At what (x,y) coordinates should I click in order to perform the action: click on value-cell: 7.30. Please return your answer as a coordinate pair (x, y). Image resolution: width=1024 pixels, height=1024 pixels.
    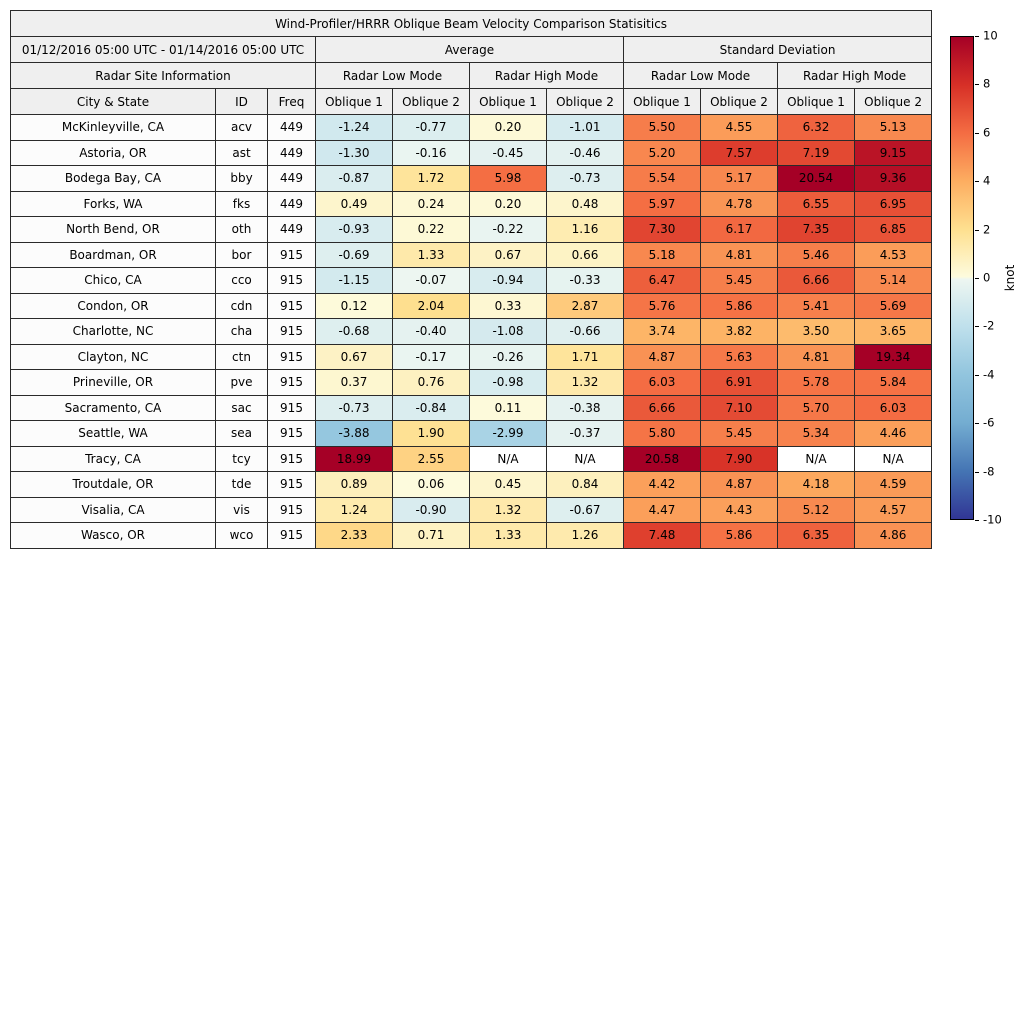
    Looking at the image, I should click on (662, 229).